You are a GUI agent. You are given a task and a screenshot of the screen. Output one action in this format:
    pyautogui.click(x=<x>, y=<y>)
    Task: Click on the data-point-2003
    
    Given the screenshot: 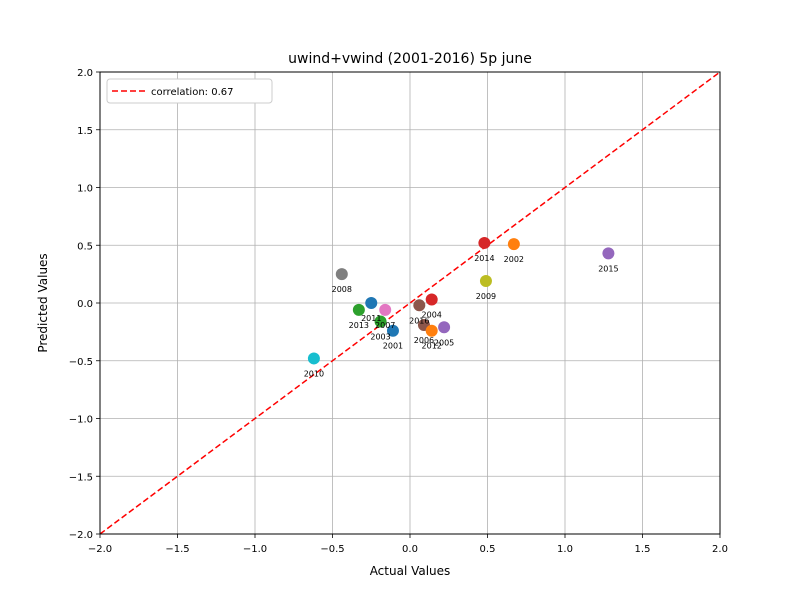 What is the action you would take?
    pyautogui.click(x=380, y=321)
    